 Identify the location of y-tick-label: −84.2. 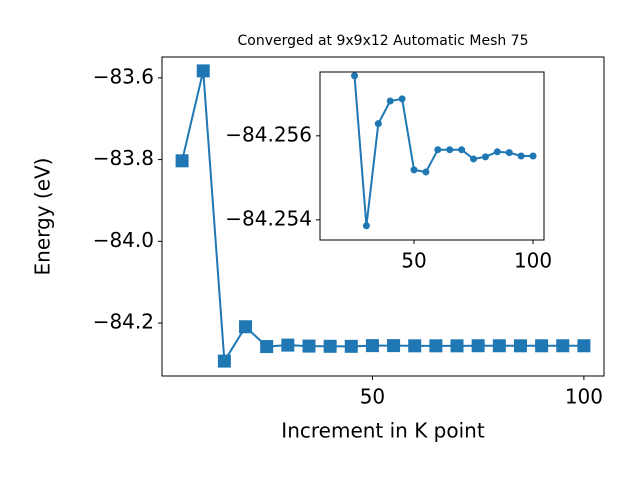
(123, 322).